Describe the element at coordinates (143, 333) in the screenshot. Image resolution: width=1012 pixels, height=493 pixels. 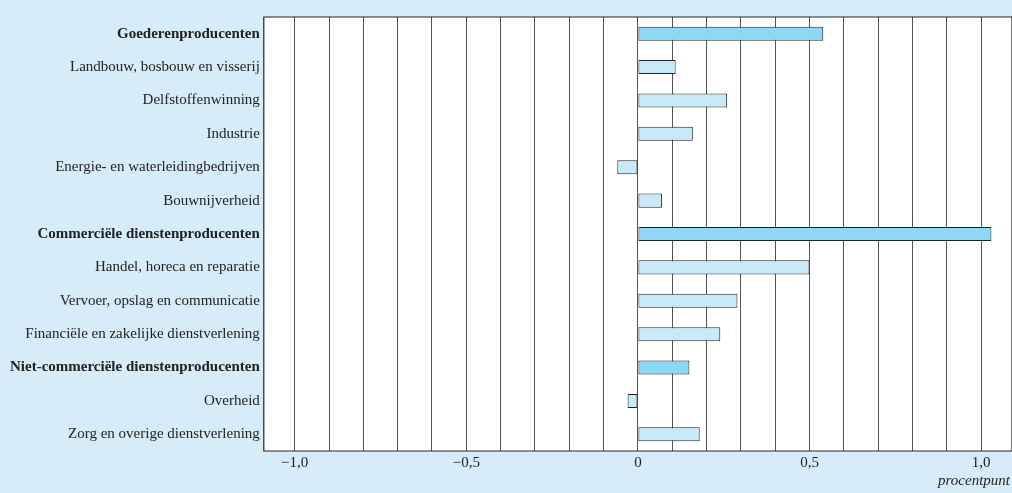
I see `y-tick-label: Financiële en zakelijke dienstverlening` at that location.